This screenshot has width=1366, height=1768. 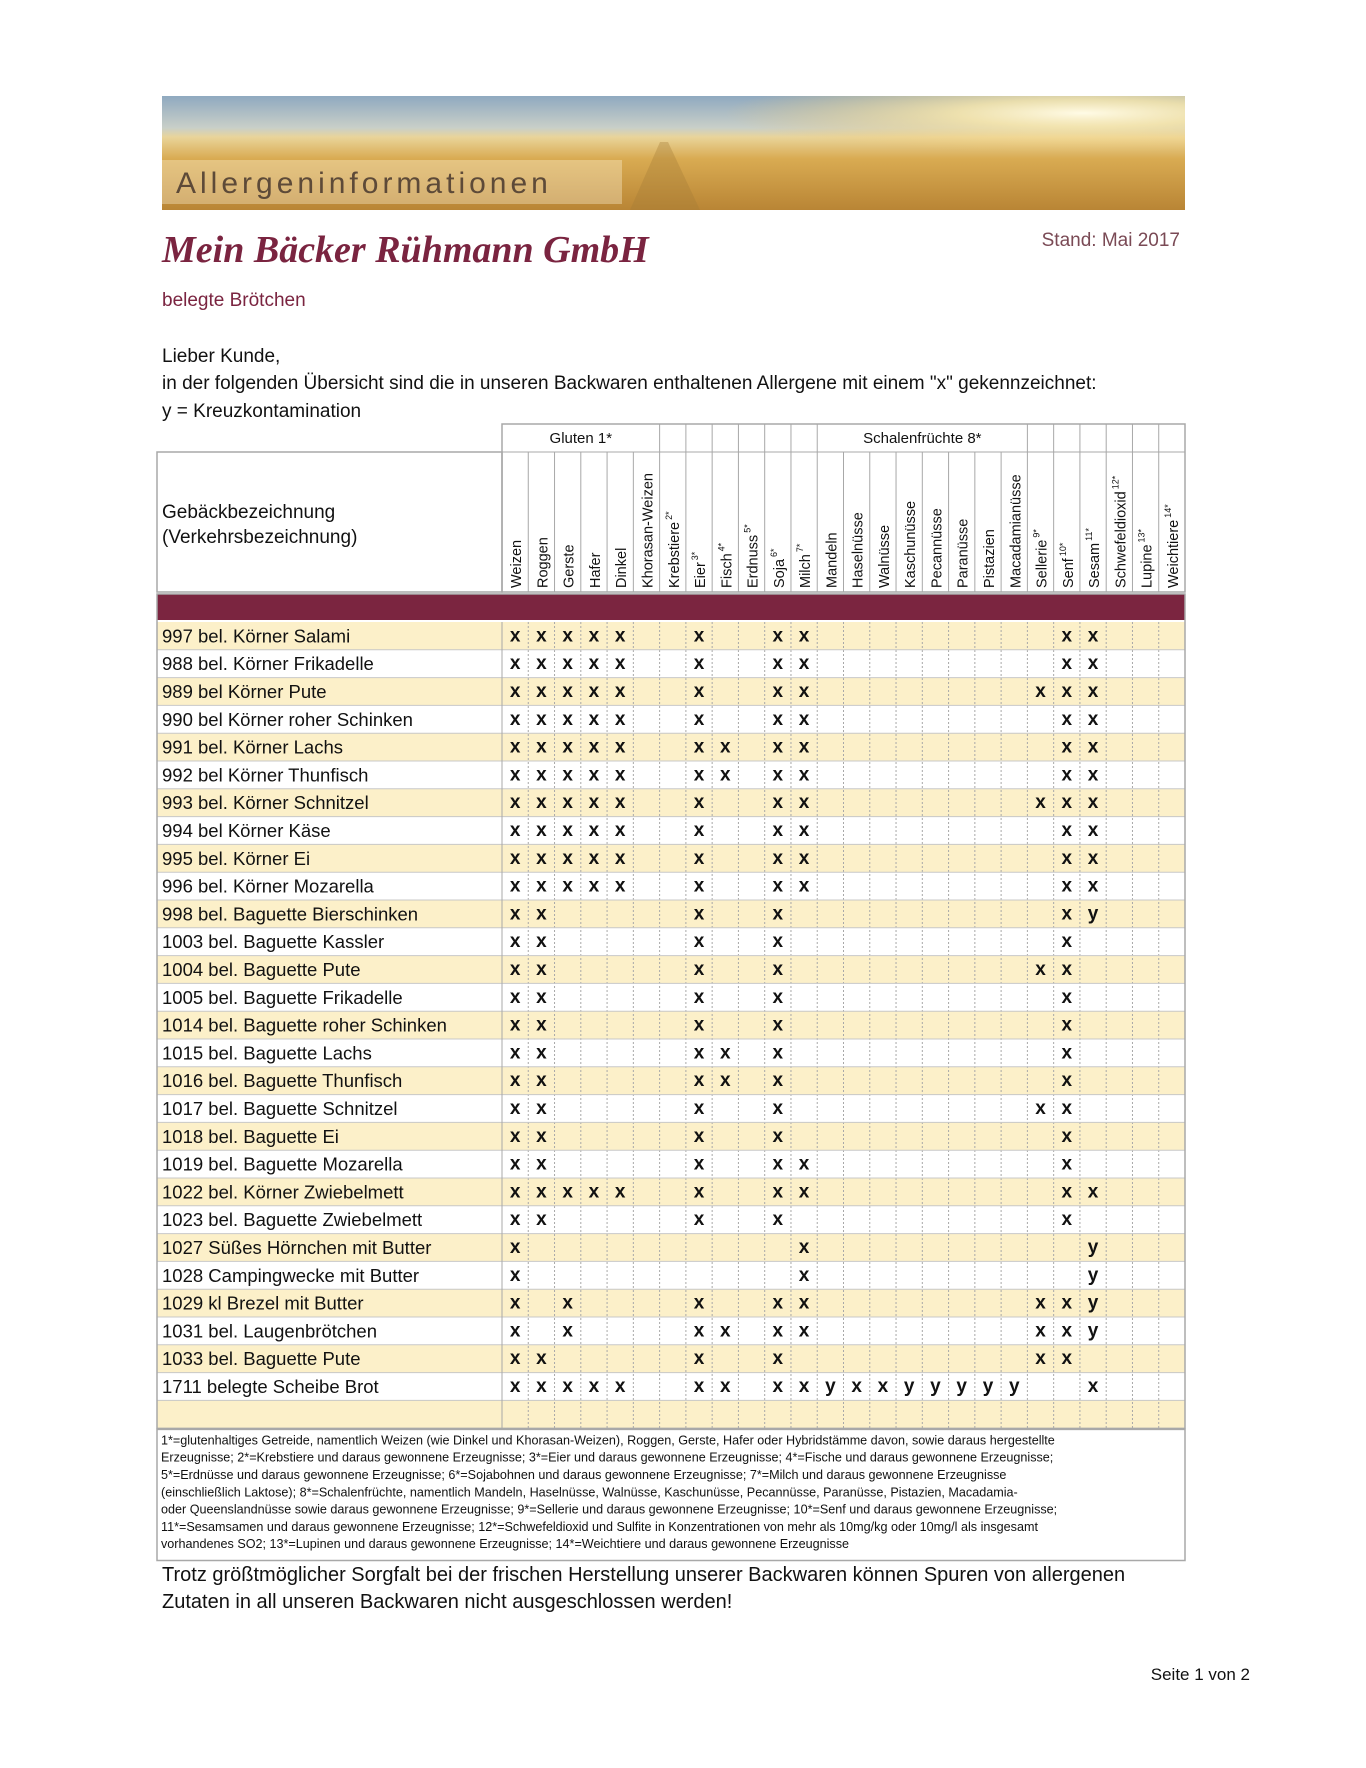 I want to click on date: Stand: Mai 2017, so click(x=1111, y=240).